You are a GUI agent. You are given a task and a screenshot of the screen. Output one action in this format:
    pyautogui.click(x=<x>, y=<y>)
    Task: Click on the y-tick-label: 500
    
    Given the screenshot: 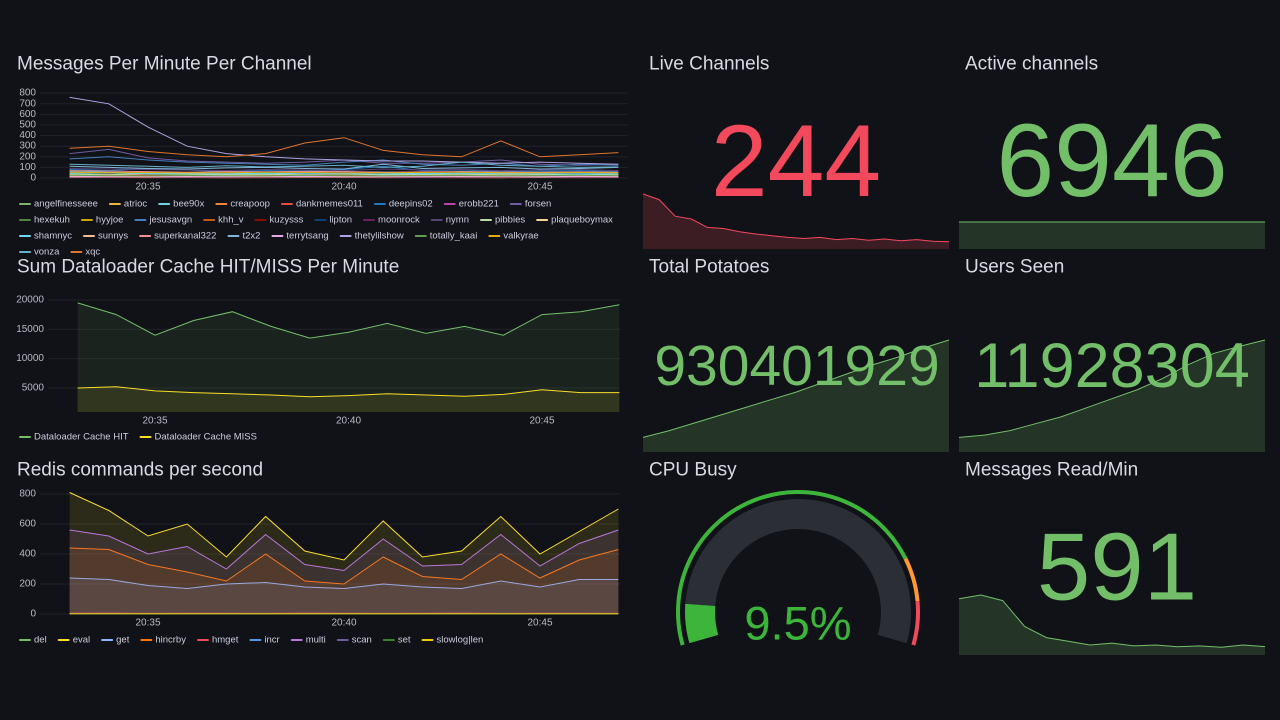 What is the action you would take?
    pyautogui.click(x=27, y=124)
    